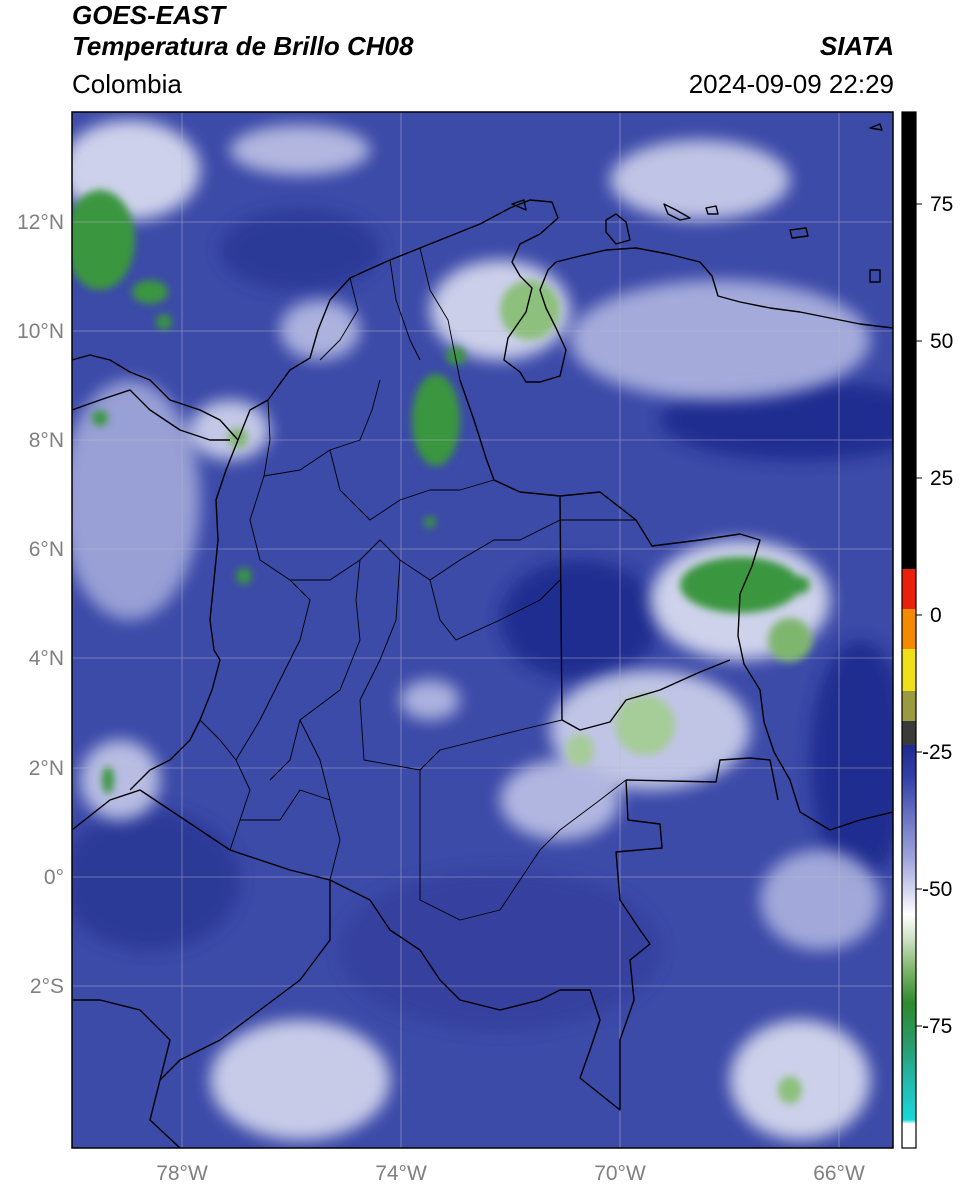 The width and height of the screenshot is (966, 1190). I want to click on lat-label: 12°N, so click(40, 222).